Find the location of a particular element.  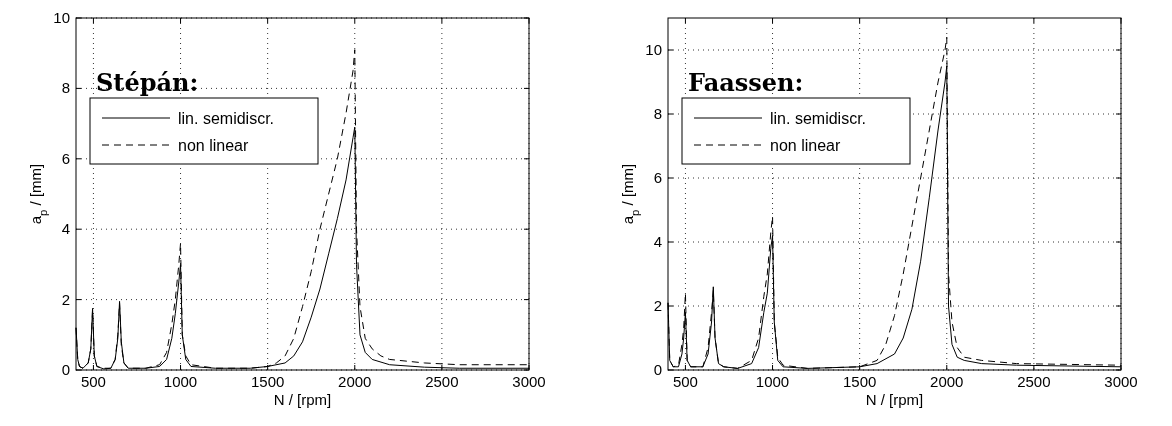

text: Faassen: is located at coordinates (746, 82).